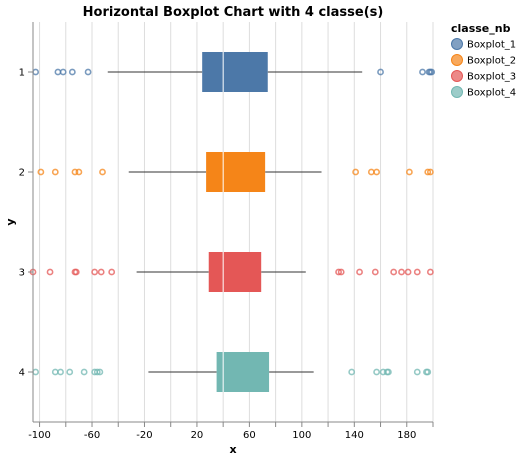 This screenshot has width=521, height=459. Describe the element at coordinates (144, 435) in the screenshot. I see `x-tick-label: -20` at that location.